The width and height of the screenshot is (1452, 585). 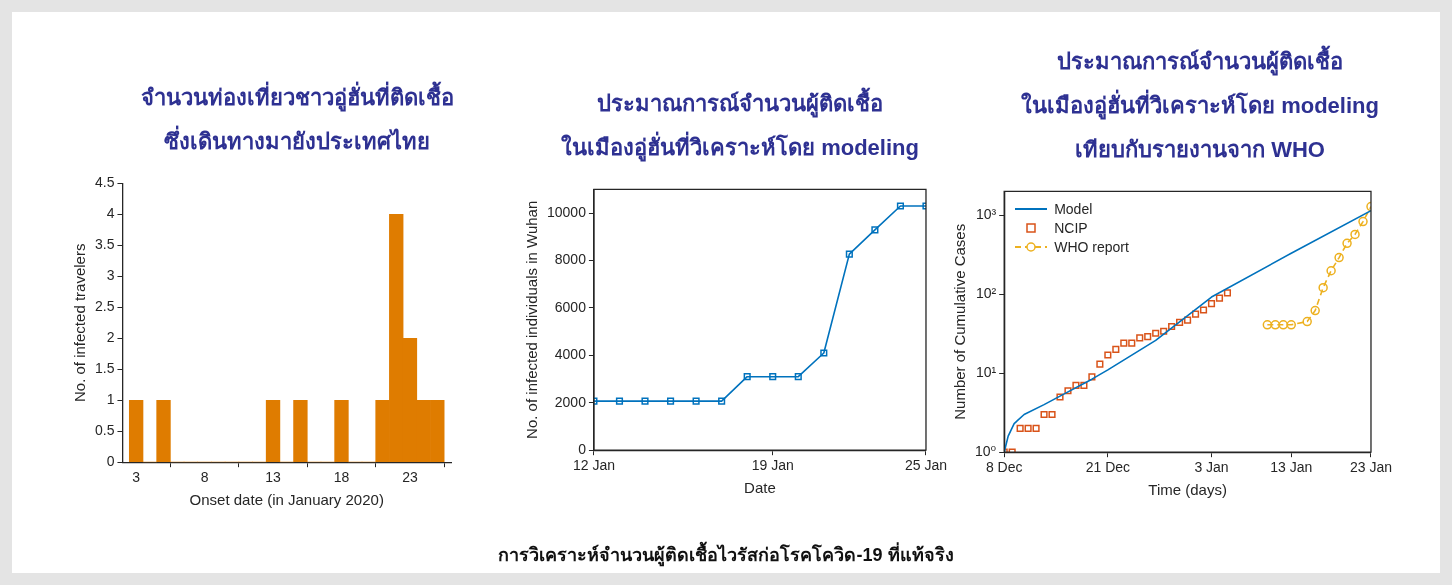 I want to click on y-tick-label: 10⁰, so click(x=986, y=451).